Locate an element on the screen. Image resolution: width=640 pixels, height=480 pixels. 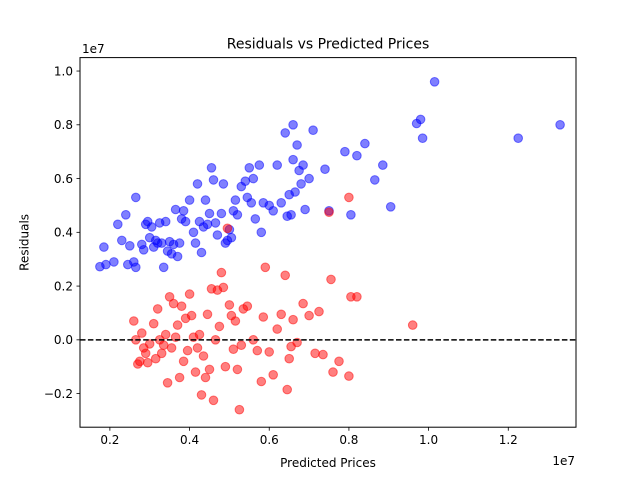
y-axis-title: Residuals is located at coordinates (25, 242).